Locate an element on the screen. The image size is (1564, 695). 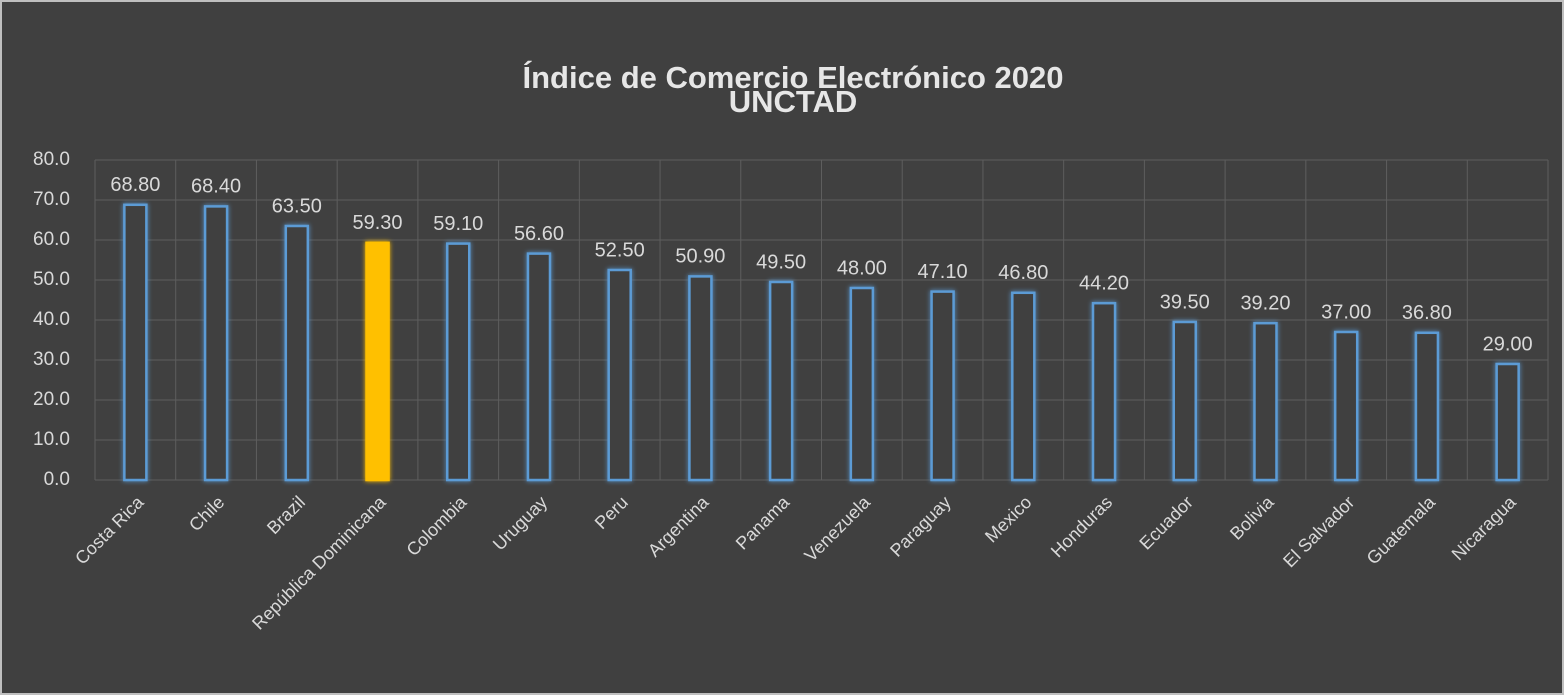
data-label: 48.00 is located at coordinates (862, 268).